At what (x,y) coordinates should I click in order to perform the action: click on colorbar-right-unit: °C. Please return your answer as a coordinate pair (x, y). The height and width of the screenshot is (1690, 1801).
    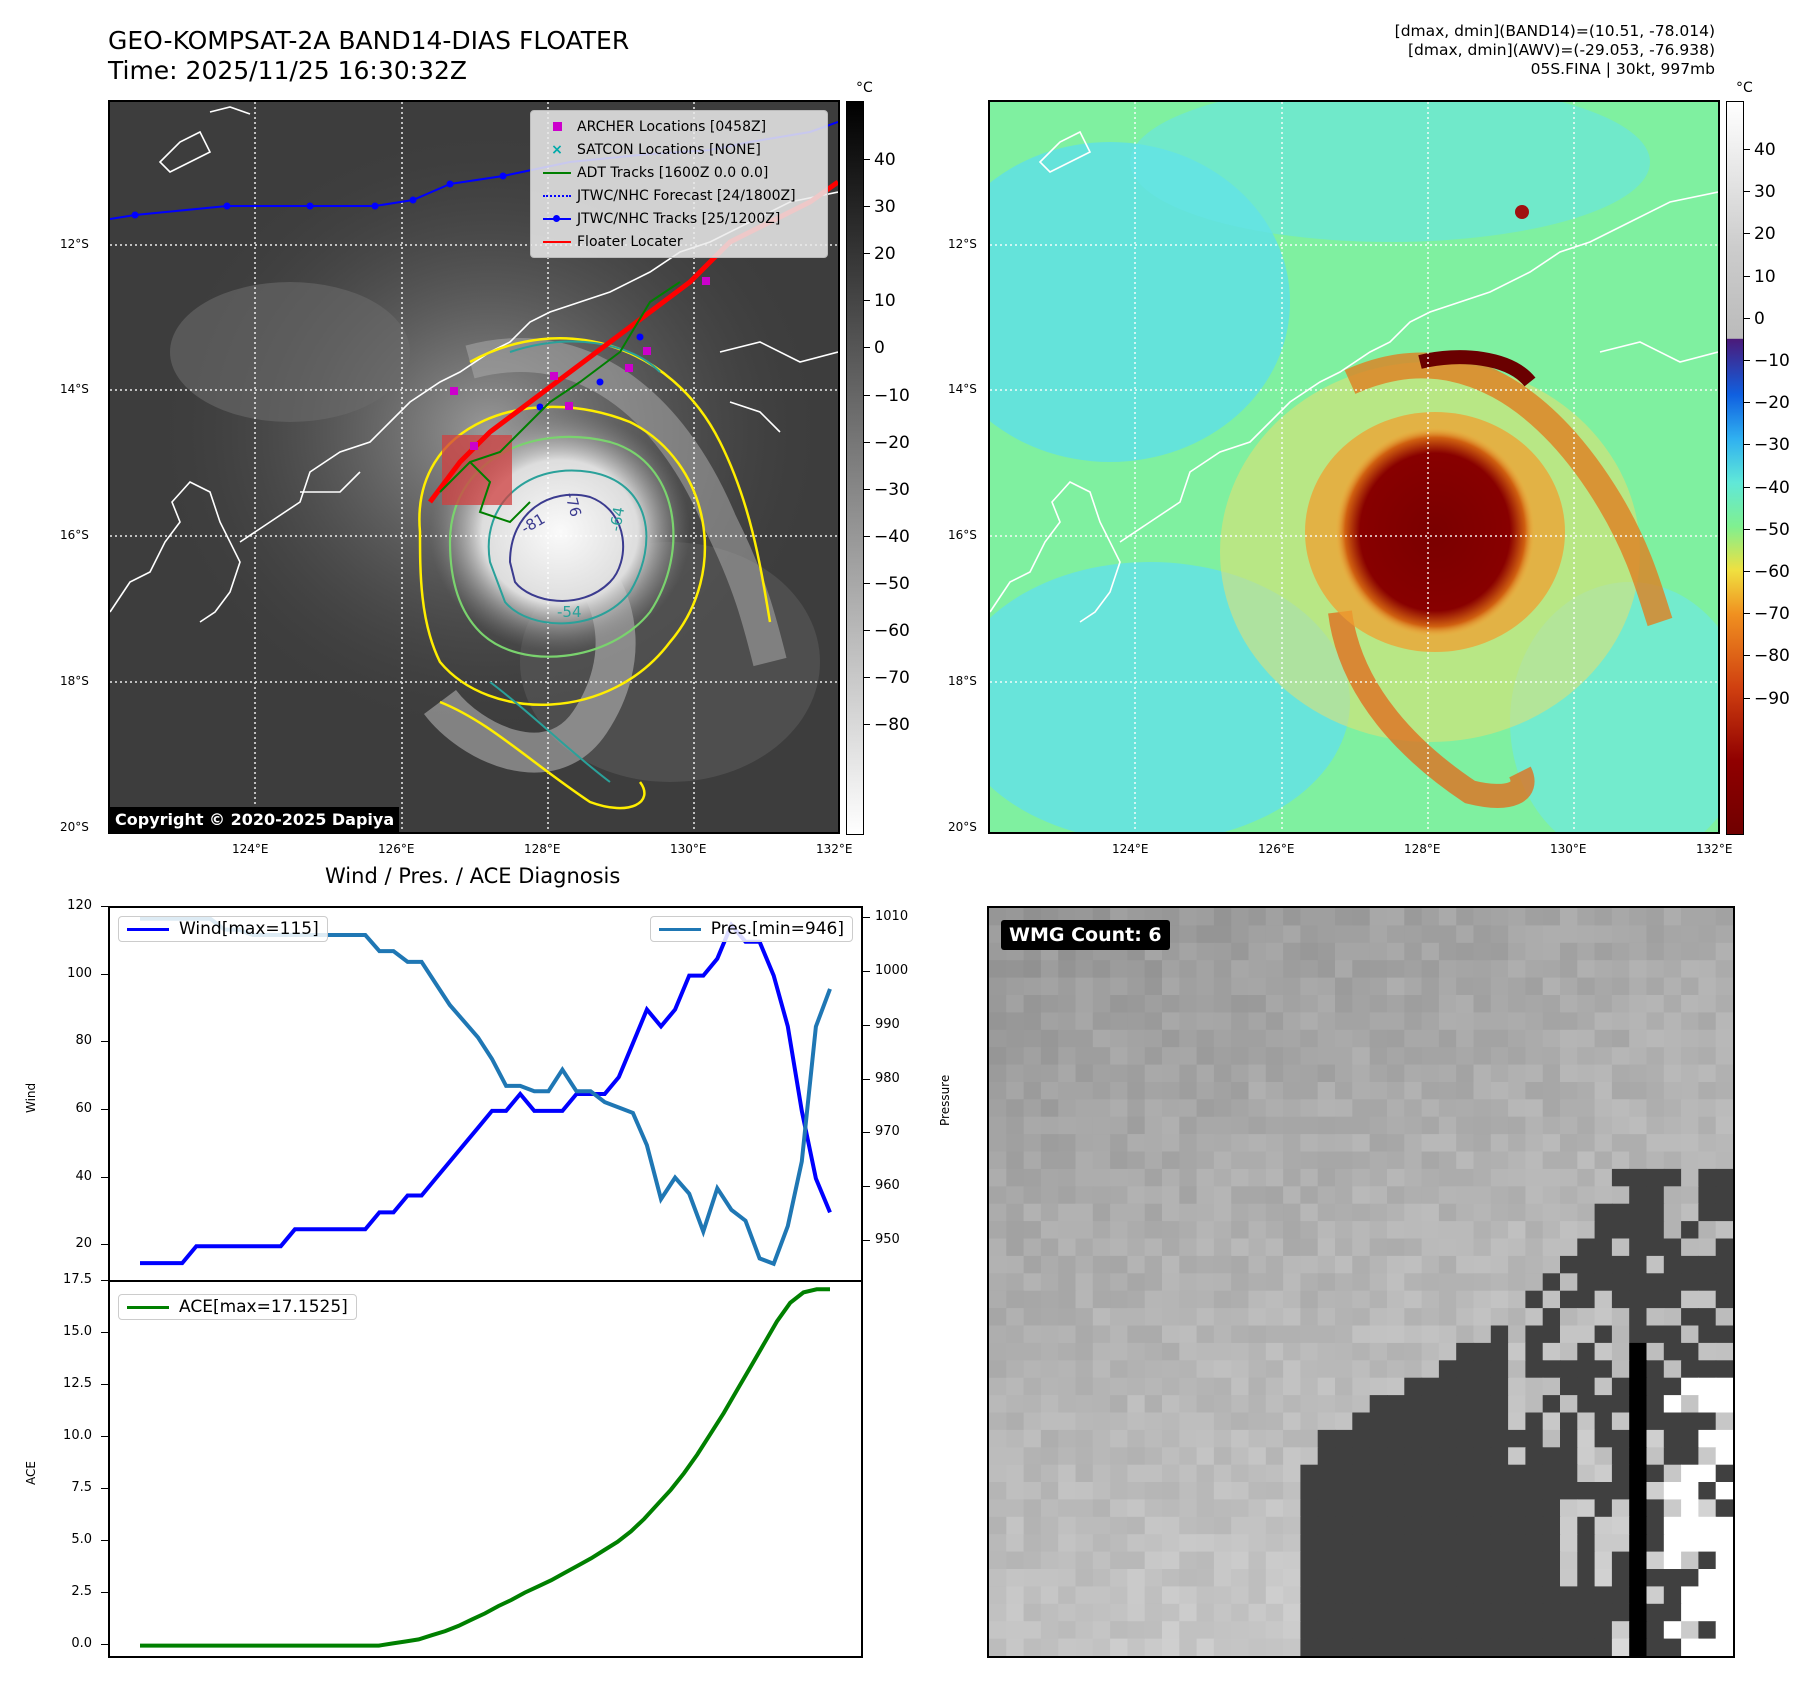
    Looking at the image, I should click on (1744, 88).